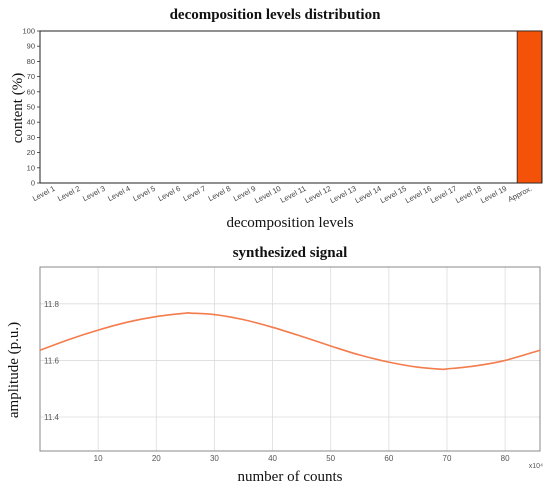 The height and width of the screenshot is (488, 550). I want to click on y-tick-label: 70, so click(31, 76).